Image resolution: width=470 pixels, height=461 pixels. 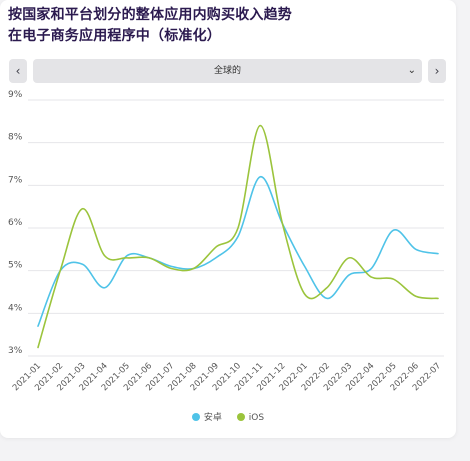 I want to click on y-tick-label: 6%, so click(x=15, y=223).